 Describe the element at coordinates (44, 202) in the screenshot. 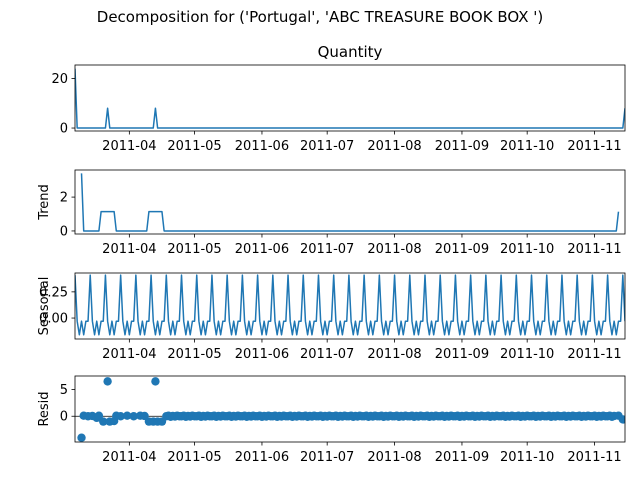

I see `y-axis-label: Trend` at that location.